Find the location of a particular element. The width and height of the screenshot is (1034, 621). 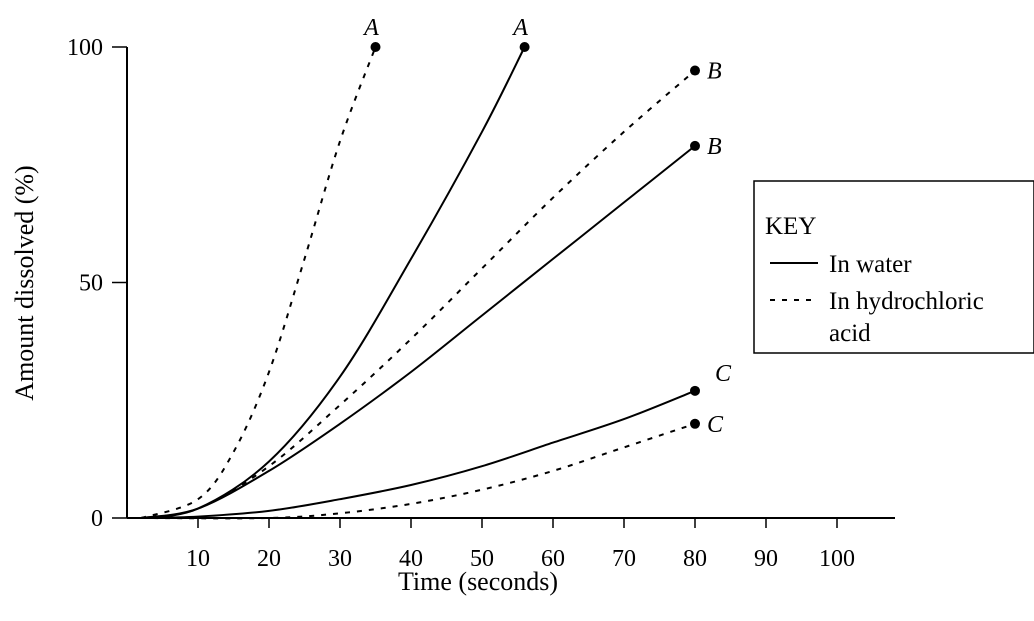

x-tick-label: 30 is located at coordinates (340, 559).